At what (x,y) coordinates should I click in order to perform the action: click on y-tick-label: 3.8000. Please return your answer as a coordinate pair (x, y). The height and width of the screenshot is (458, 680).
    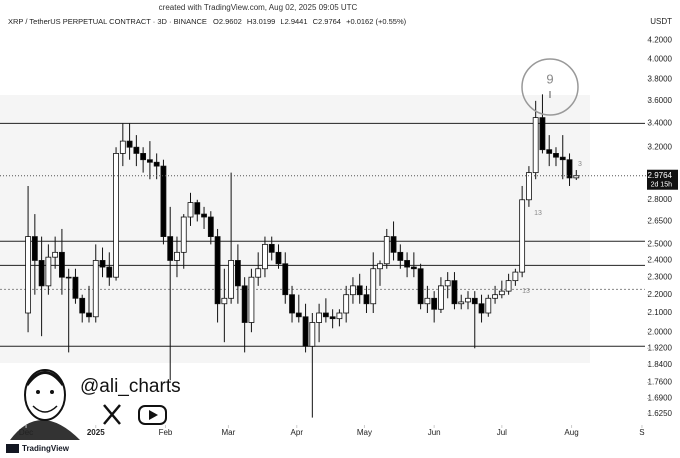
    Looking at the image, I should click on (660, 79).